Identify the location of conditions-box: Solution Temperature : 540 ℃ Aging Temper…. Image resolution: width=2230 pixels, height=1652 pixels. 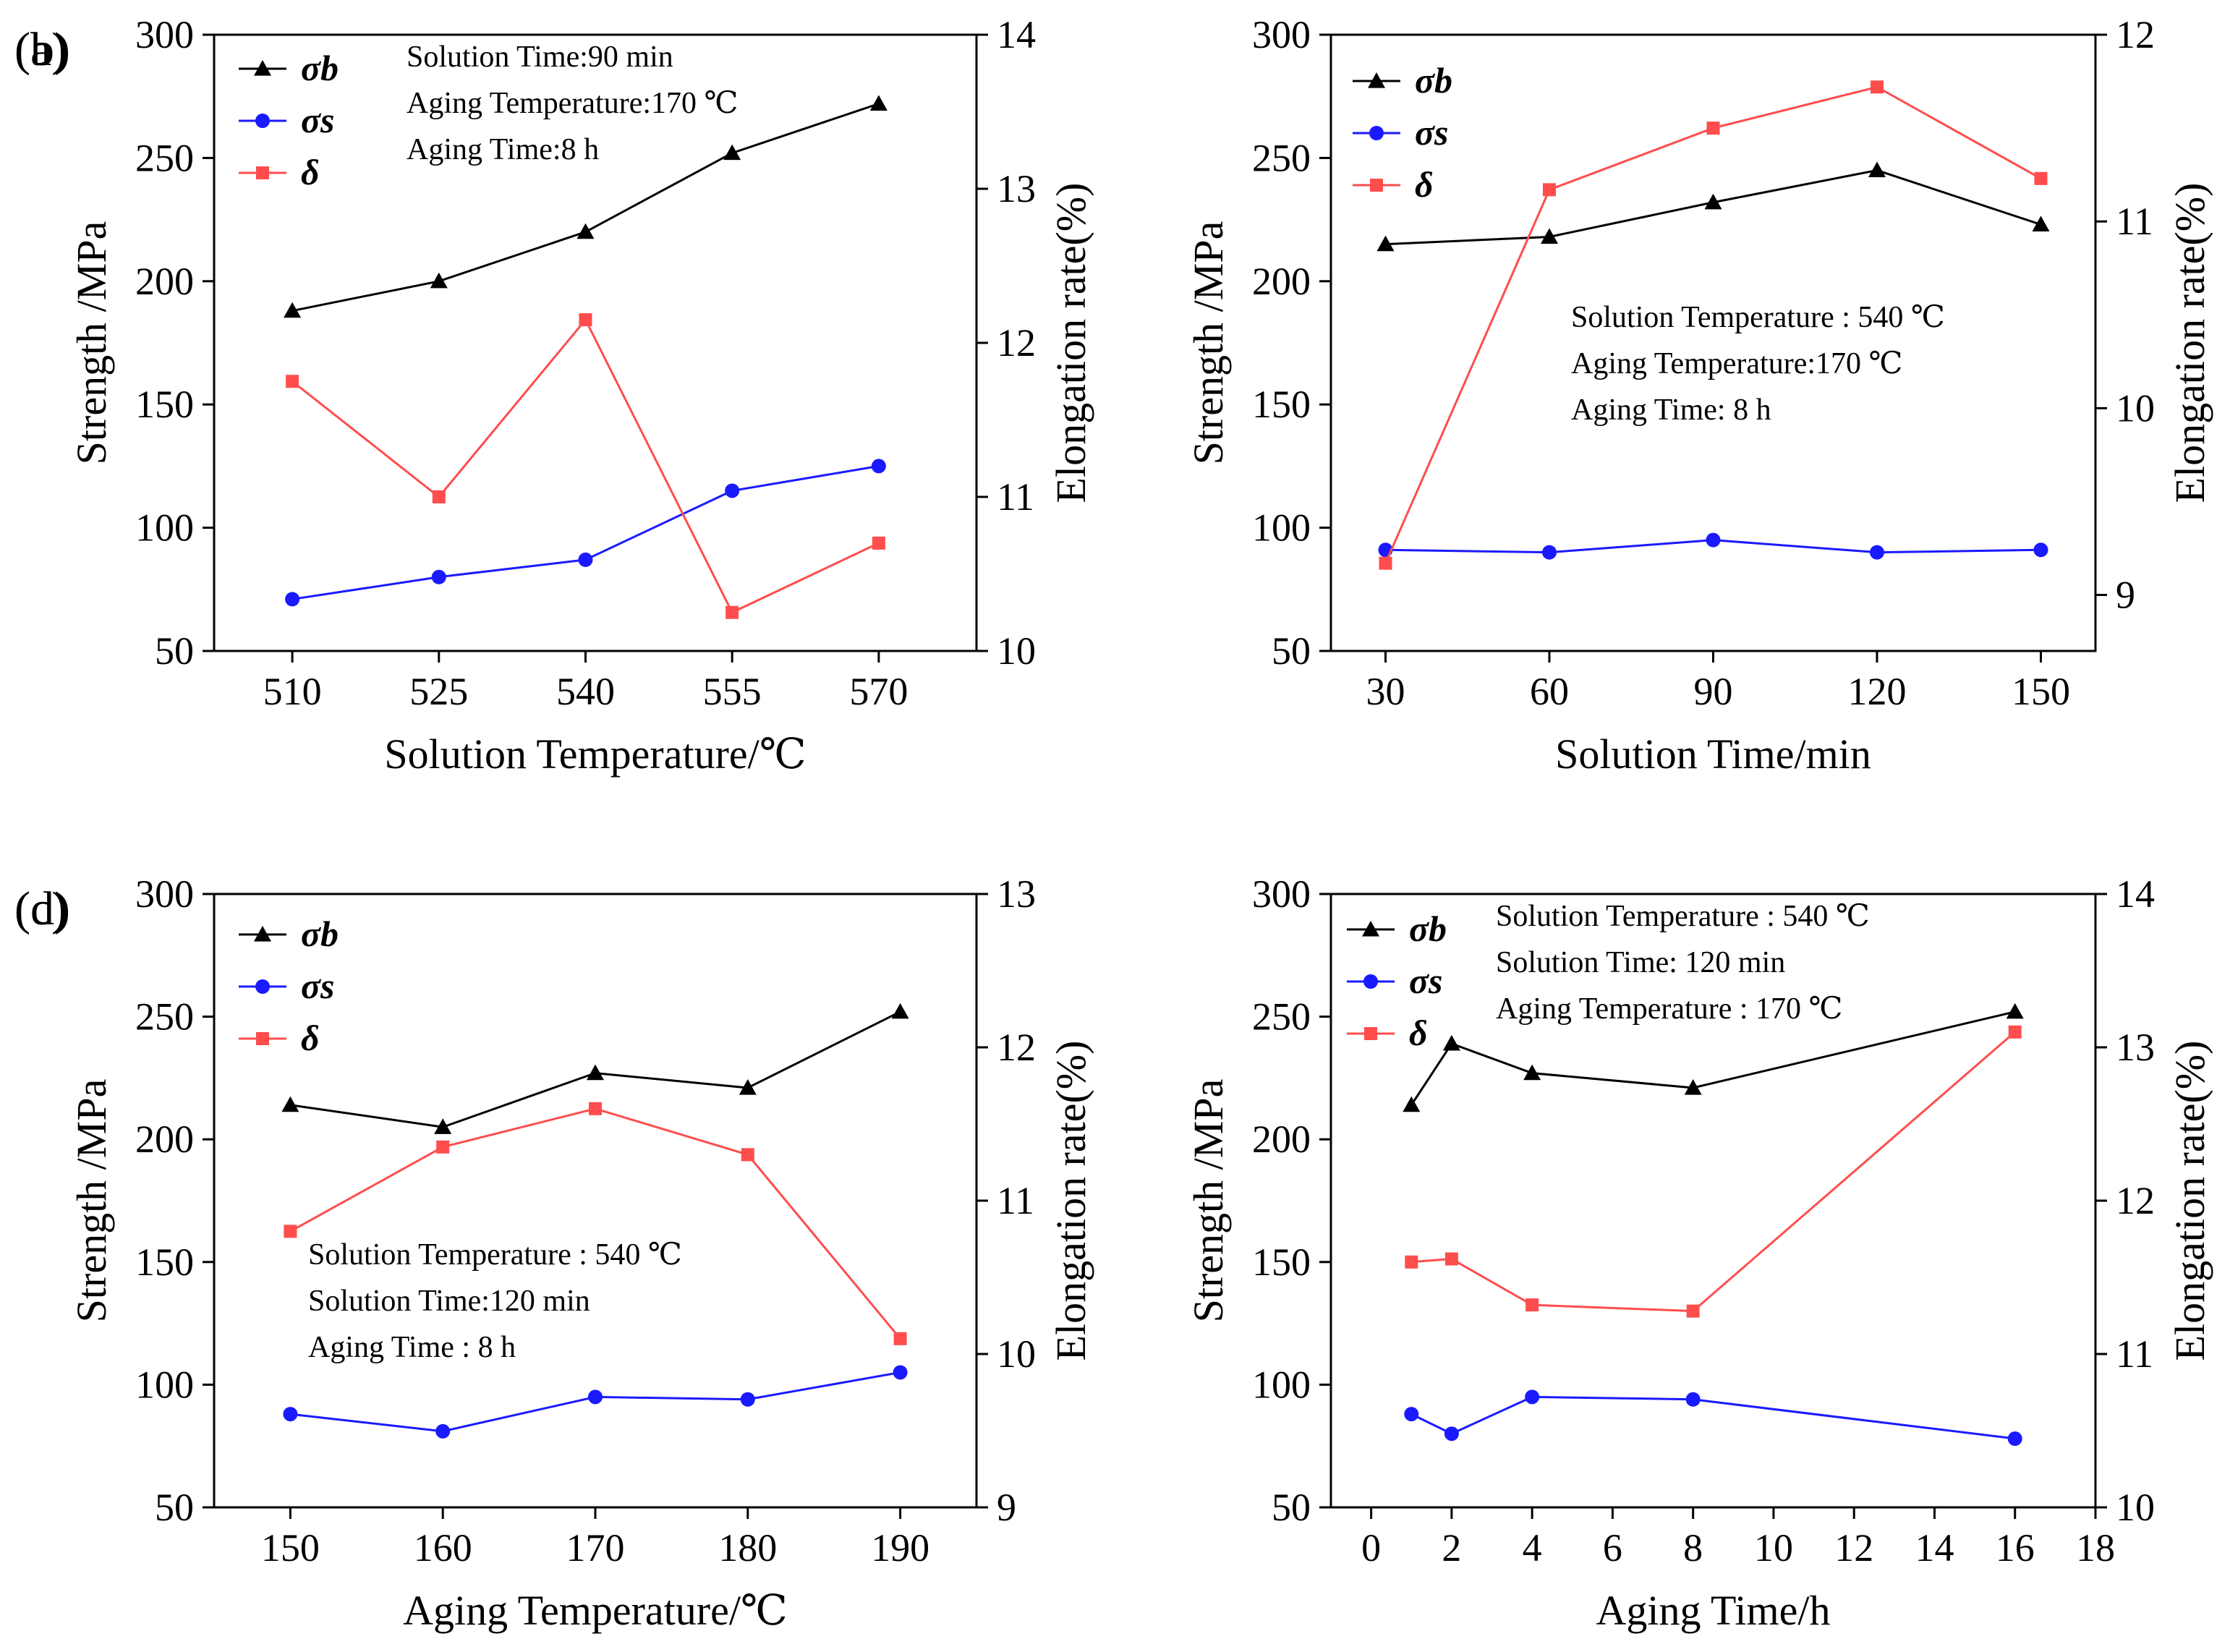
(1758, 364).